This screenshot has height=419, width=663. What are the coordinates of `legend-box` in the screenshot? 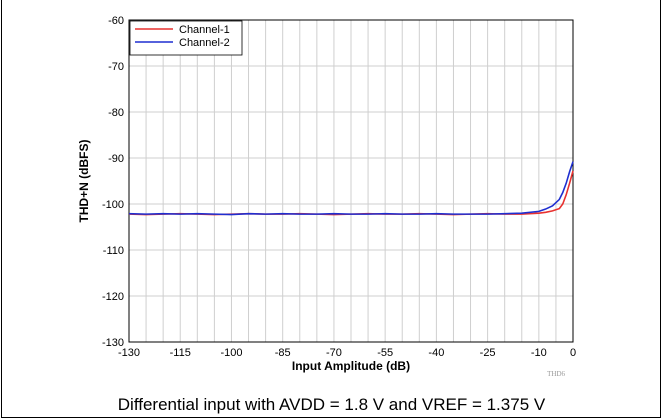 It's located at (186, 38).